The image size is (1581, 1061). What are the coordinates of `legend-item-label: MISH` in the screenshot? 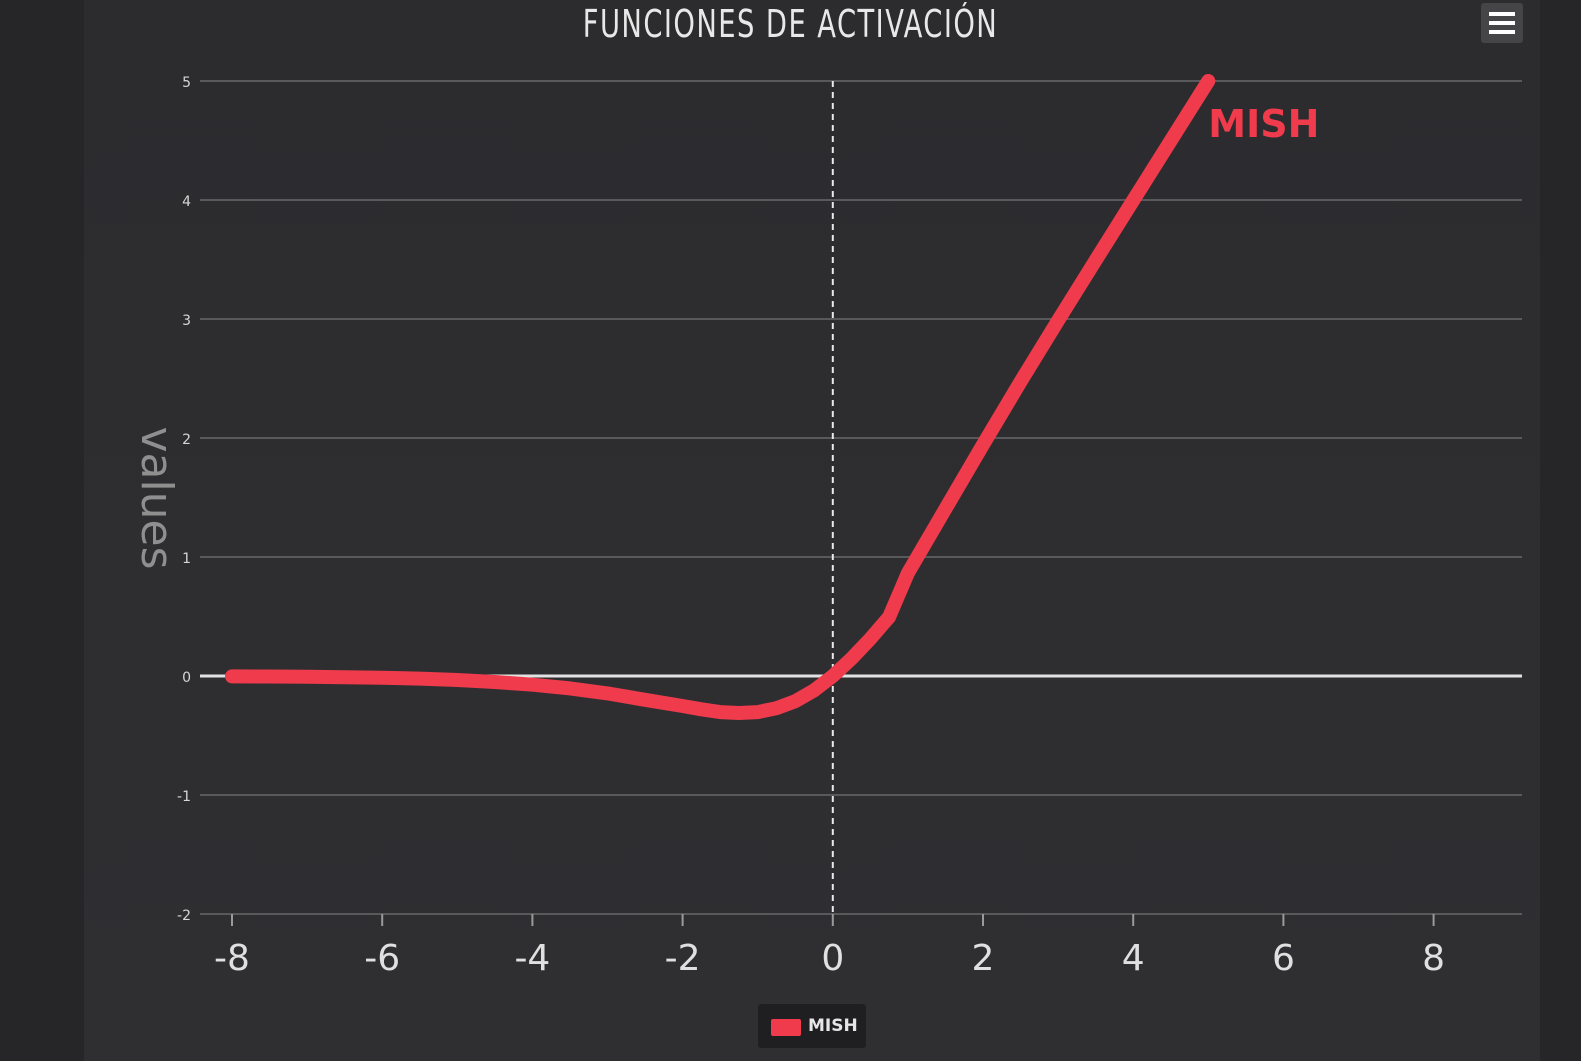 It's located at (833, 1026).